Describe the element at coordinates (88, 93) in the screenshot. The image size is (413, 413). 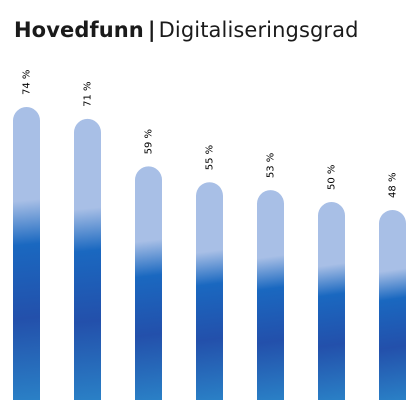
I see `data-label-2: 71 %` at that location.